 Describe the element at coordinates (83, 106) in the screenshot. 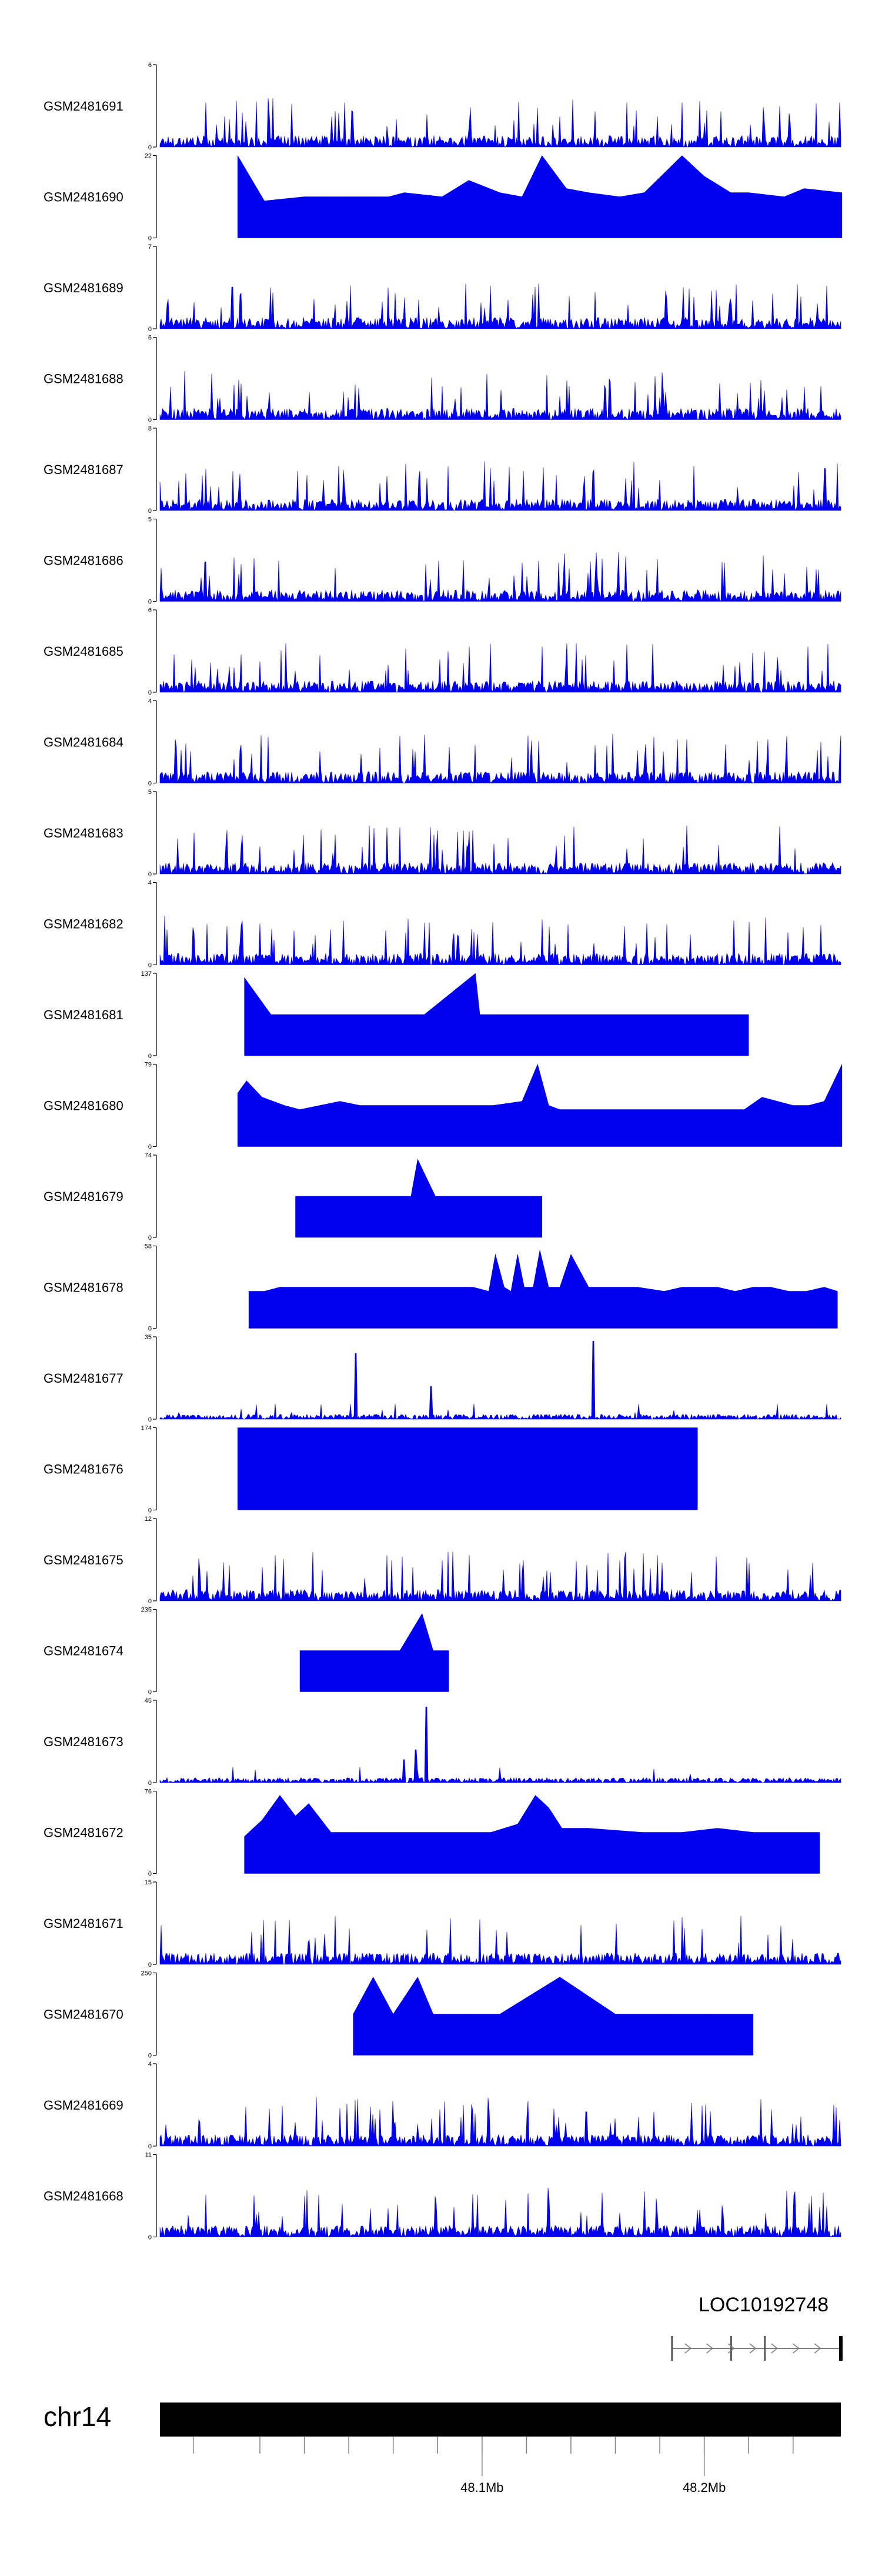

I see `track-label: GSM2481691` at that location.